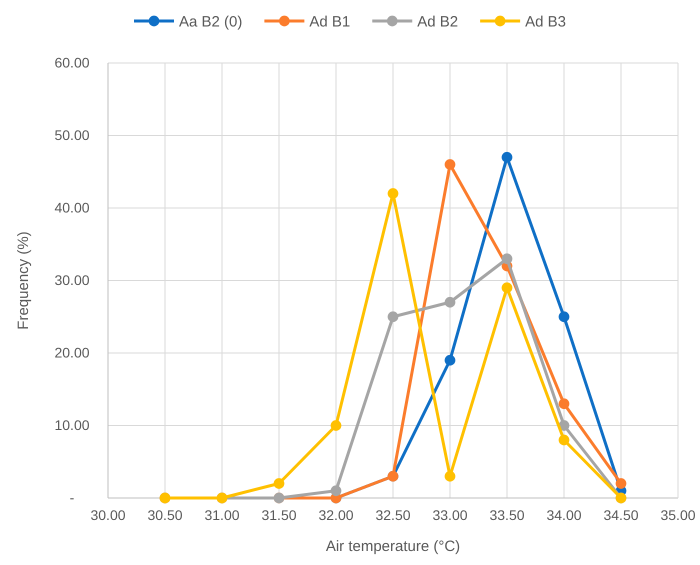 Image resolution: width=700 pixels, height=565 pixels. I want to click on x-tick-label: 31.00, so click(222, 514).